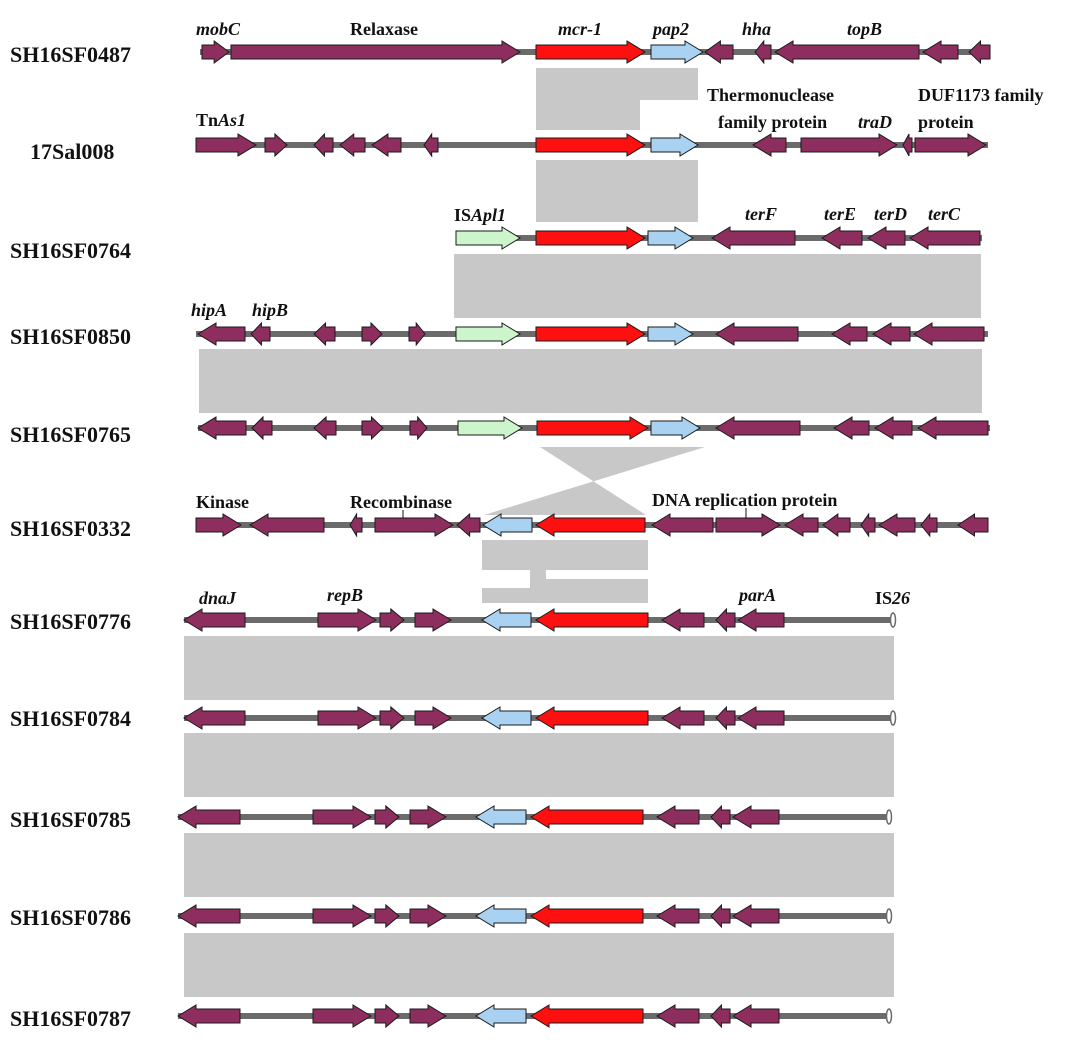  Describe the element at coordinates (209, 310) in the screenshot. I see `gene-label-hipa: hipA` at that location.